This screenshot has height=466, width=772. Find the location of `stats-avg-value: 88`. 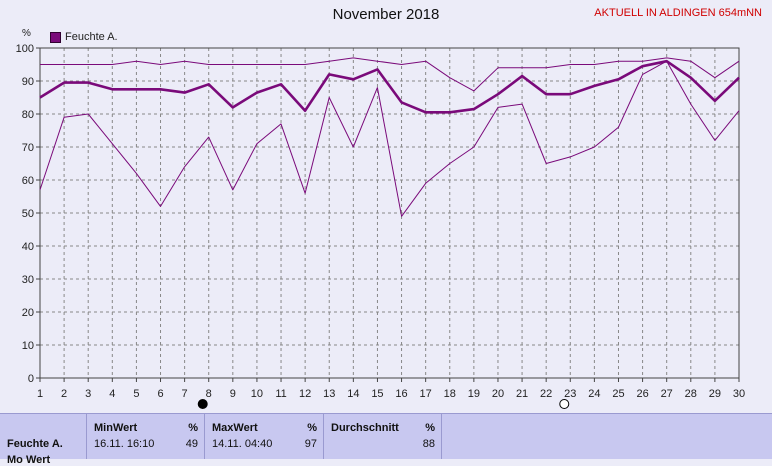

stats-avg-value: 88 is located at coordinates (428, 444).